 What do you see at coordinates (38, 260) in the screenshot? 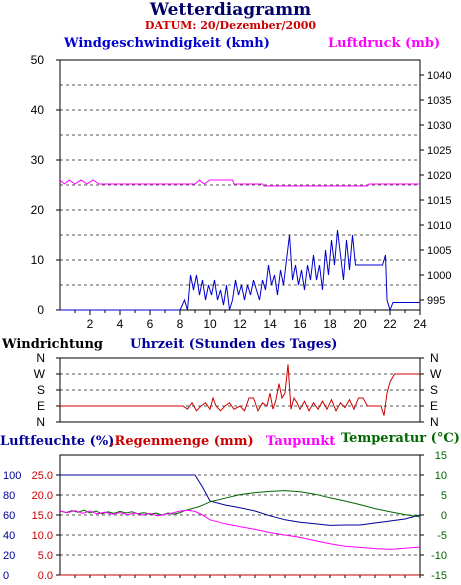
I see `wind-y-tick-label: 10` at bounding box center [38, 260].